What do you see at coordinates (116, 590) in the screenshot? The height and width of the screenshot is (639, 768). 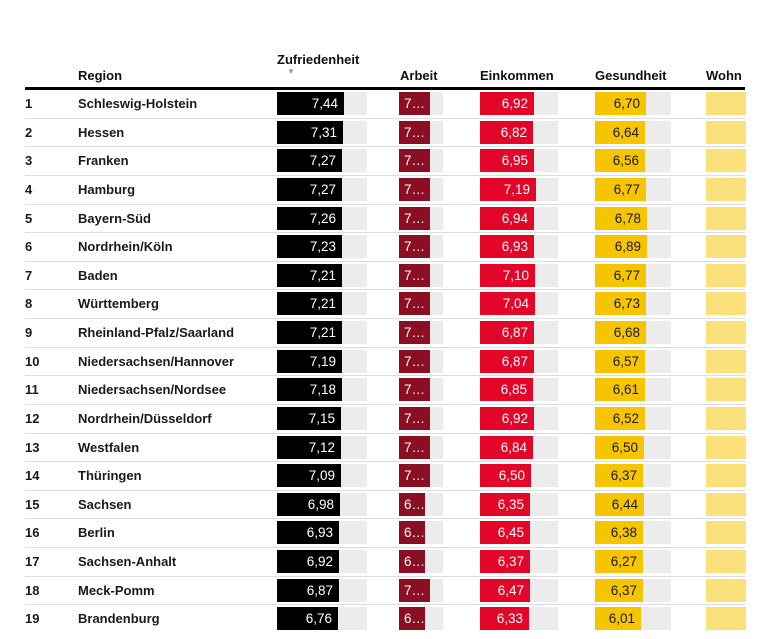 I see `region-cell: Meck-Pomm` at bounding box center [116, 590].